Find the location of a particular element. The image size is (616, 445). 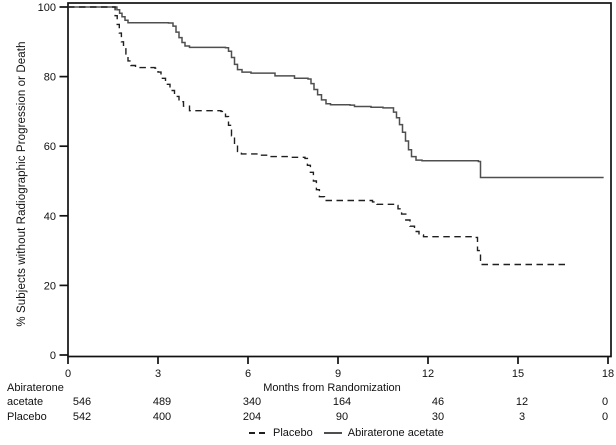

y-tick-label: 20 is located at coordinates (50, 286).